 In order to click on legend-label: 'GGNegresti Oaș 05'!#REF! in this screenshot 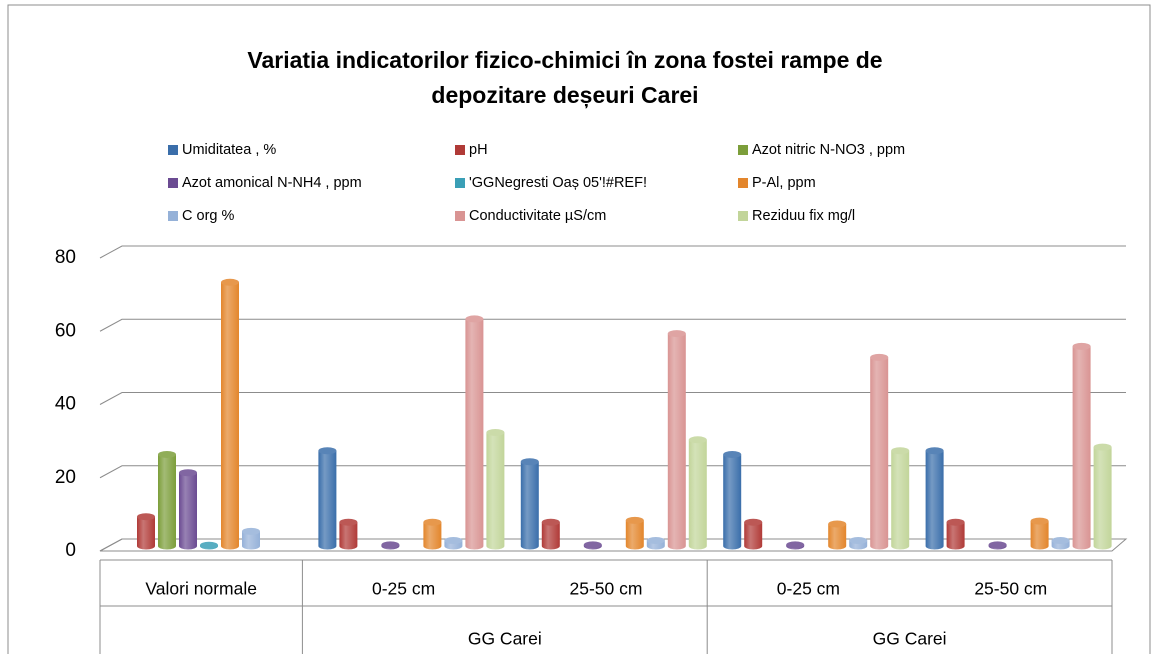, I will do `click(558, 183)`.